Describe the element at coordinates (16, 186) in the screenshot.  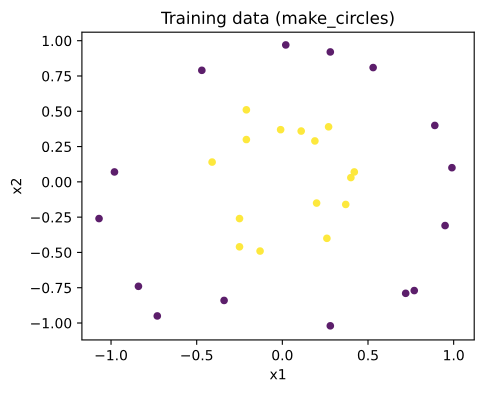
I see `y-axis-title: x2` at that location.